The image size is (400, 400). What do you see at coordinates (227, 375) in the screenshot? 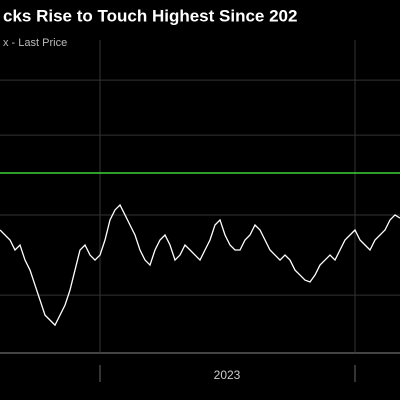
I see `x-axis-label: 2023` at bounding box center [227, 375].